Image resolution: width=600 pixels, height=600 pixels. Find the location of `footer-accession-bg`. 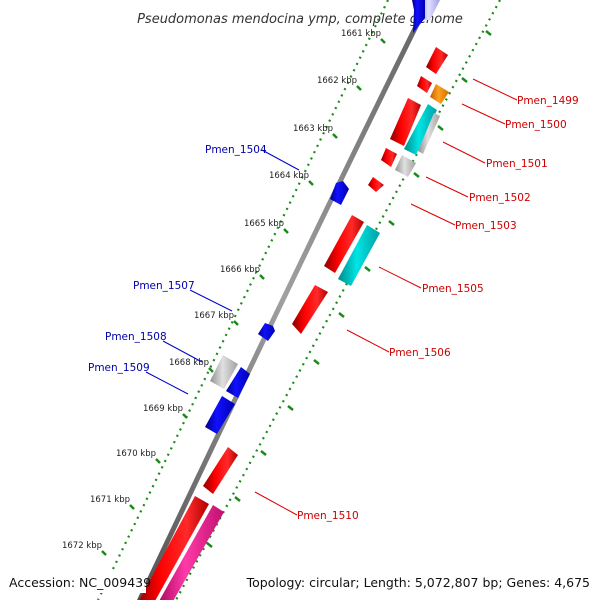

footer-accession-bg is located at coordinates (75, 582).